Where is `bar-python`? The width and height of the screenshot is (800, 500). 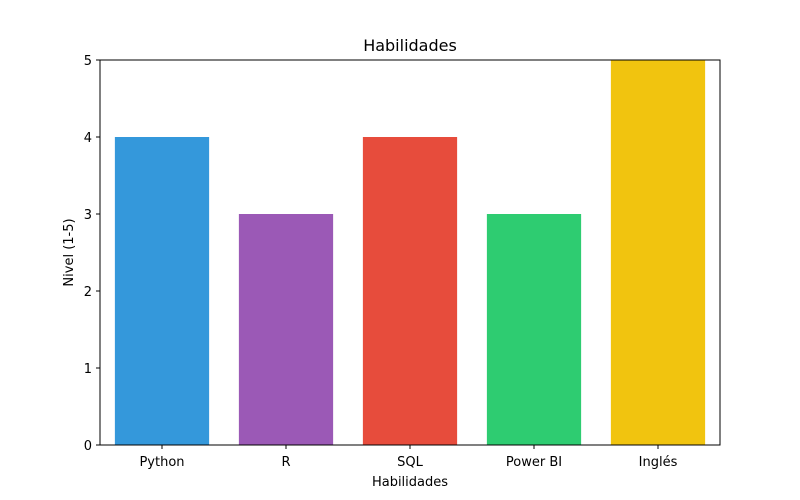
bar-python is located at coordinates (162, 291).